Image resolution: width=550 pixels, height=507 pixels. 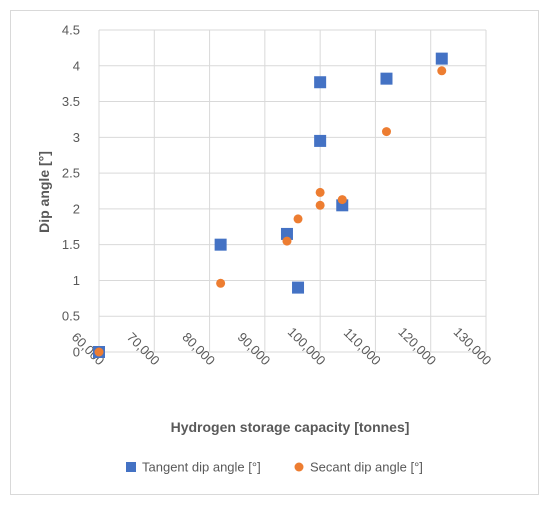 What do you see at coordinates (76, 65) in the screenshot?
I see `y-tick-label: 4` at bounding box center [76, 65].